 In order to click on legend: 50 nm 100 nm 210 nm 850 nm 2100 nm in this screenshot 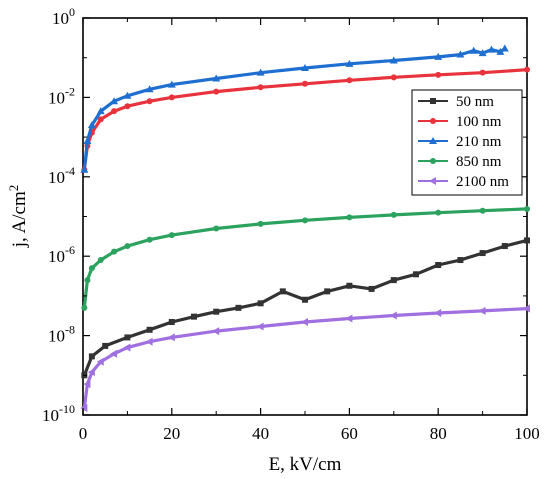, I will do `click(467, 142)`.